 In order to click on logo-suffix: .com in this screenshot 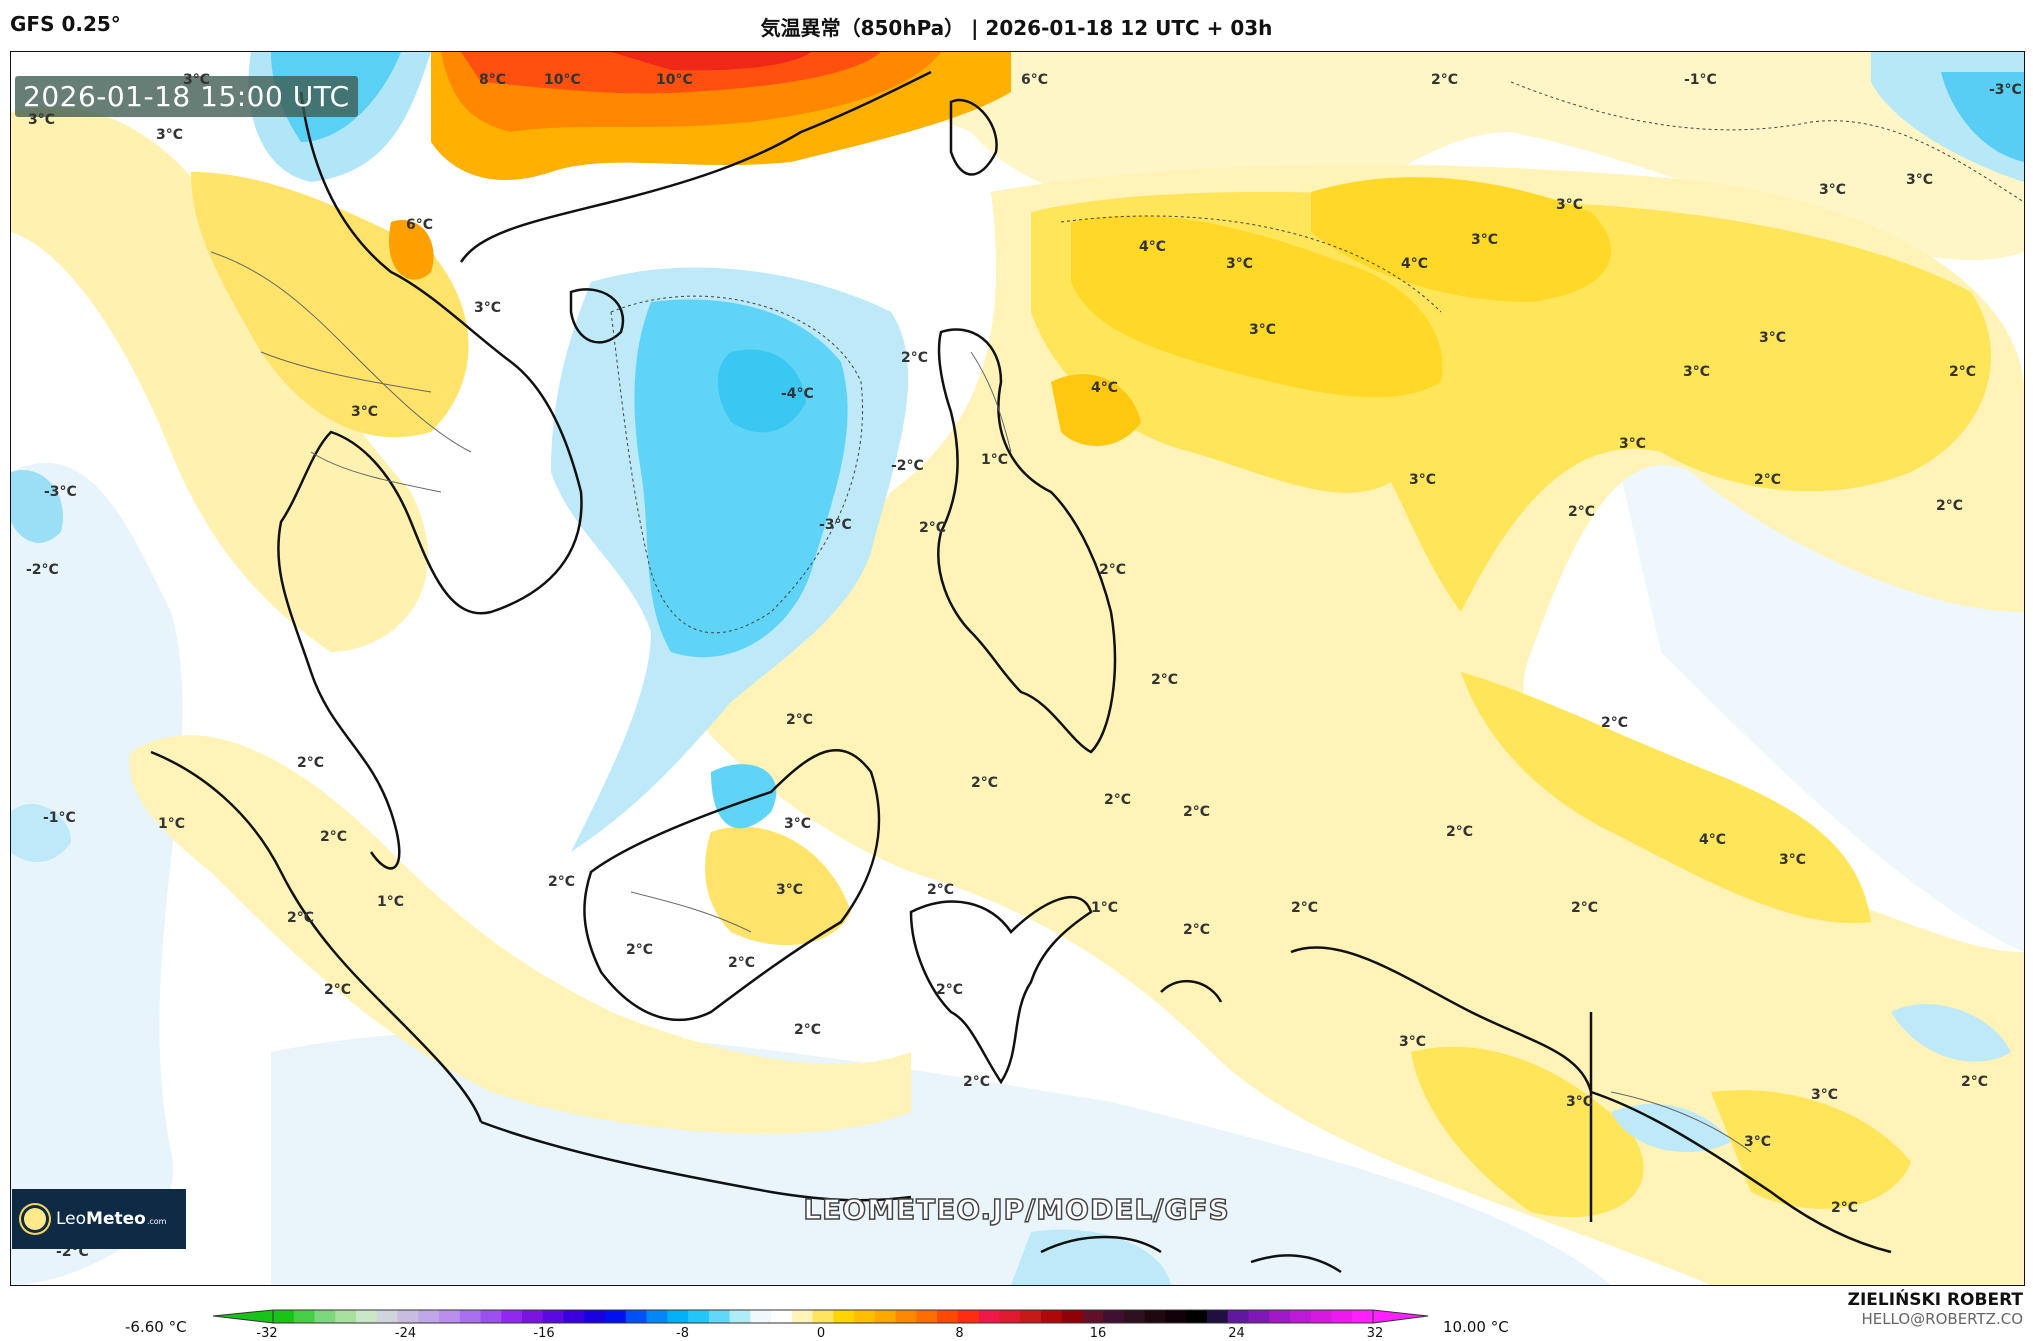, I will do `click(156, 1221)`.